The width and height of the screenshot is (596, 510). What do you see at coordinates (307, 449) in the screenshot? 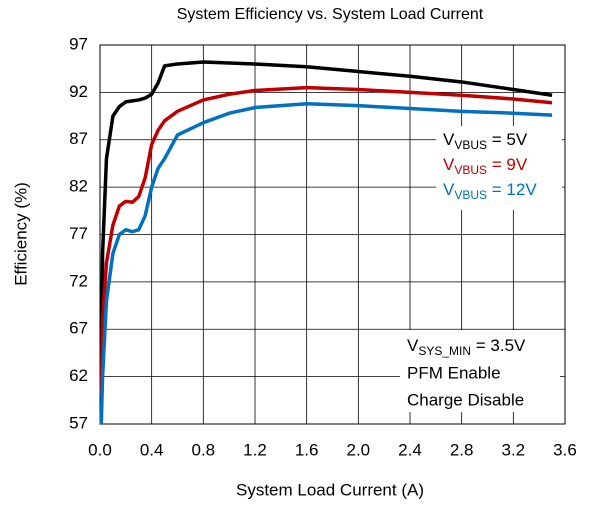
I see `x-tick-label: 1.6` at bounding box center [307, 449].